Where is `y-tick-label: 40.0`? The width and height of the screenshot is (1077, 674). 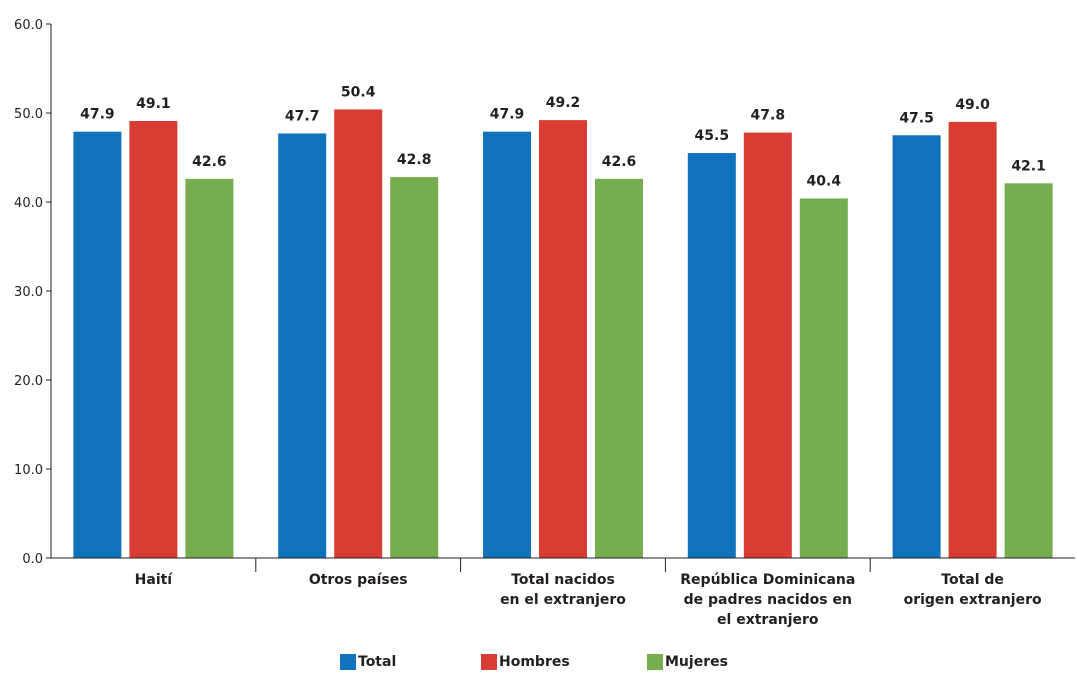
y-tick-label: 40.0 is located at coordinates (28, 203).